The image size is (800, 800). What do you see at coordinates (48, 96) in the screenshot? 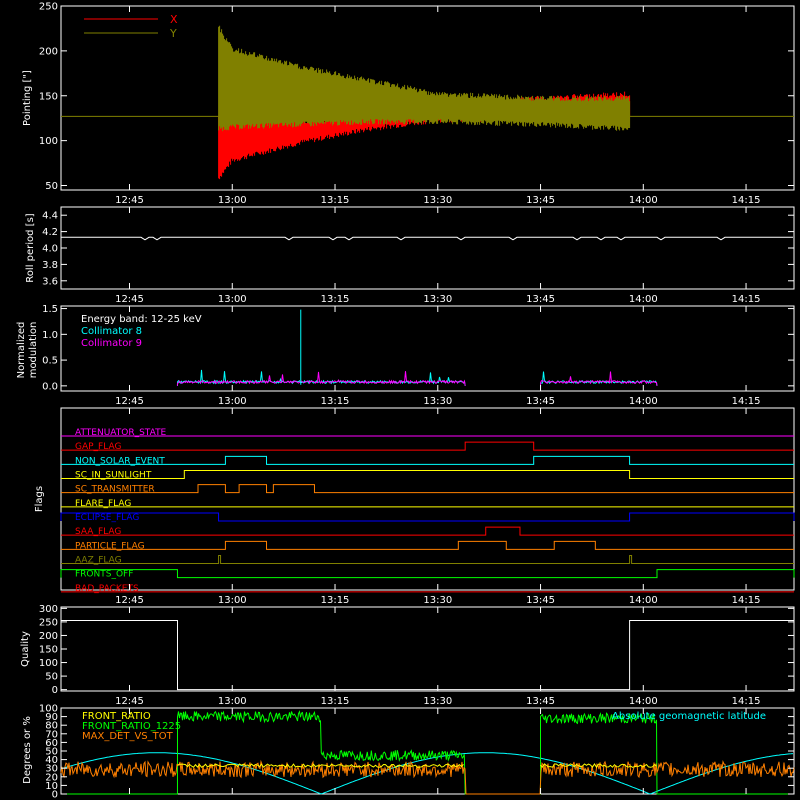
I see `y-tick-label: 150` at bounding box center [48, 96].